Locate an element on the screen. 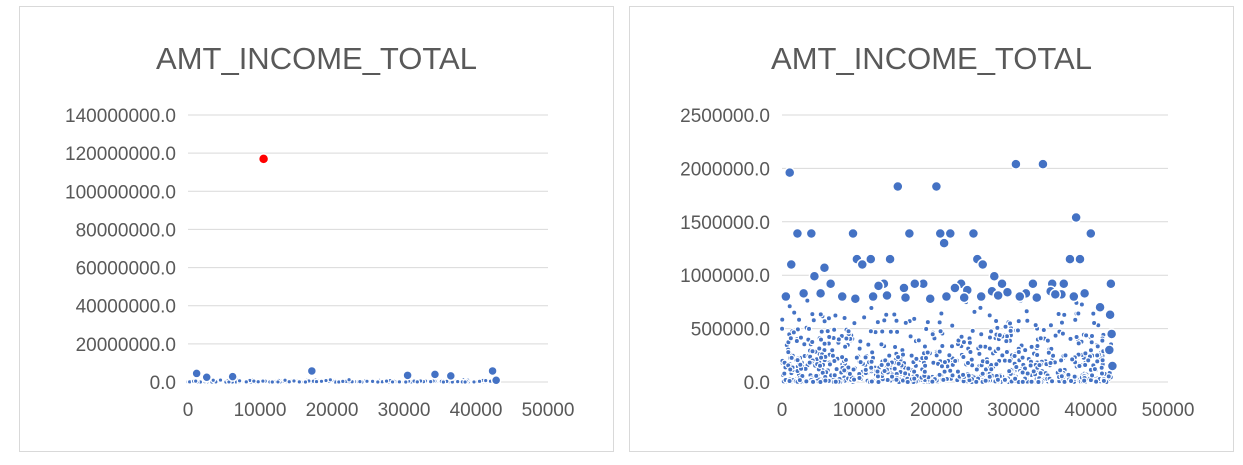  x-tick-label: 50000 is located at coordinates (548, 410).